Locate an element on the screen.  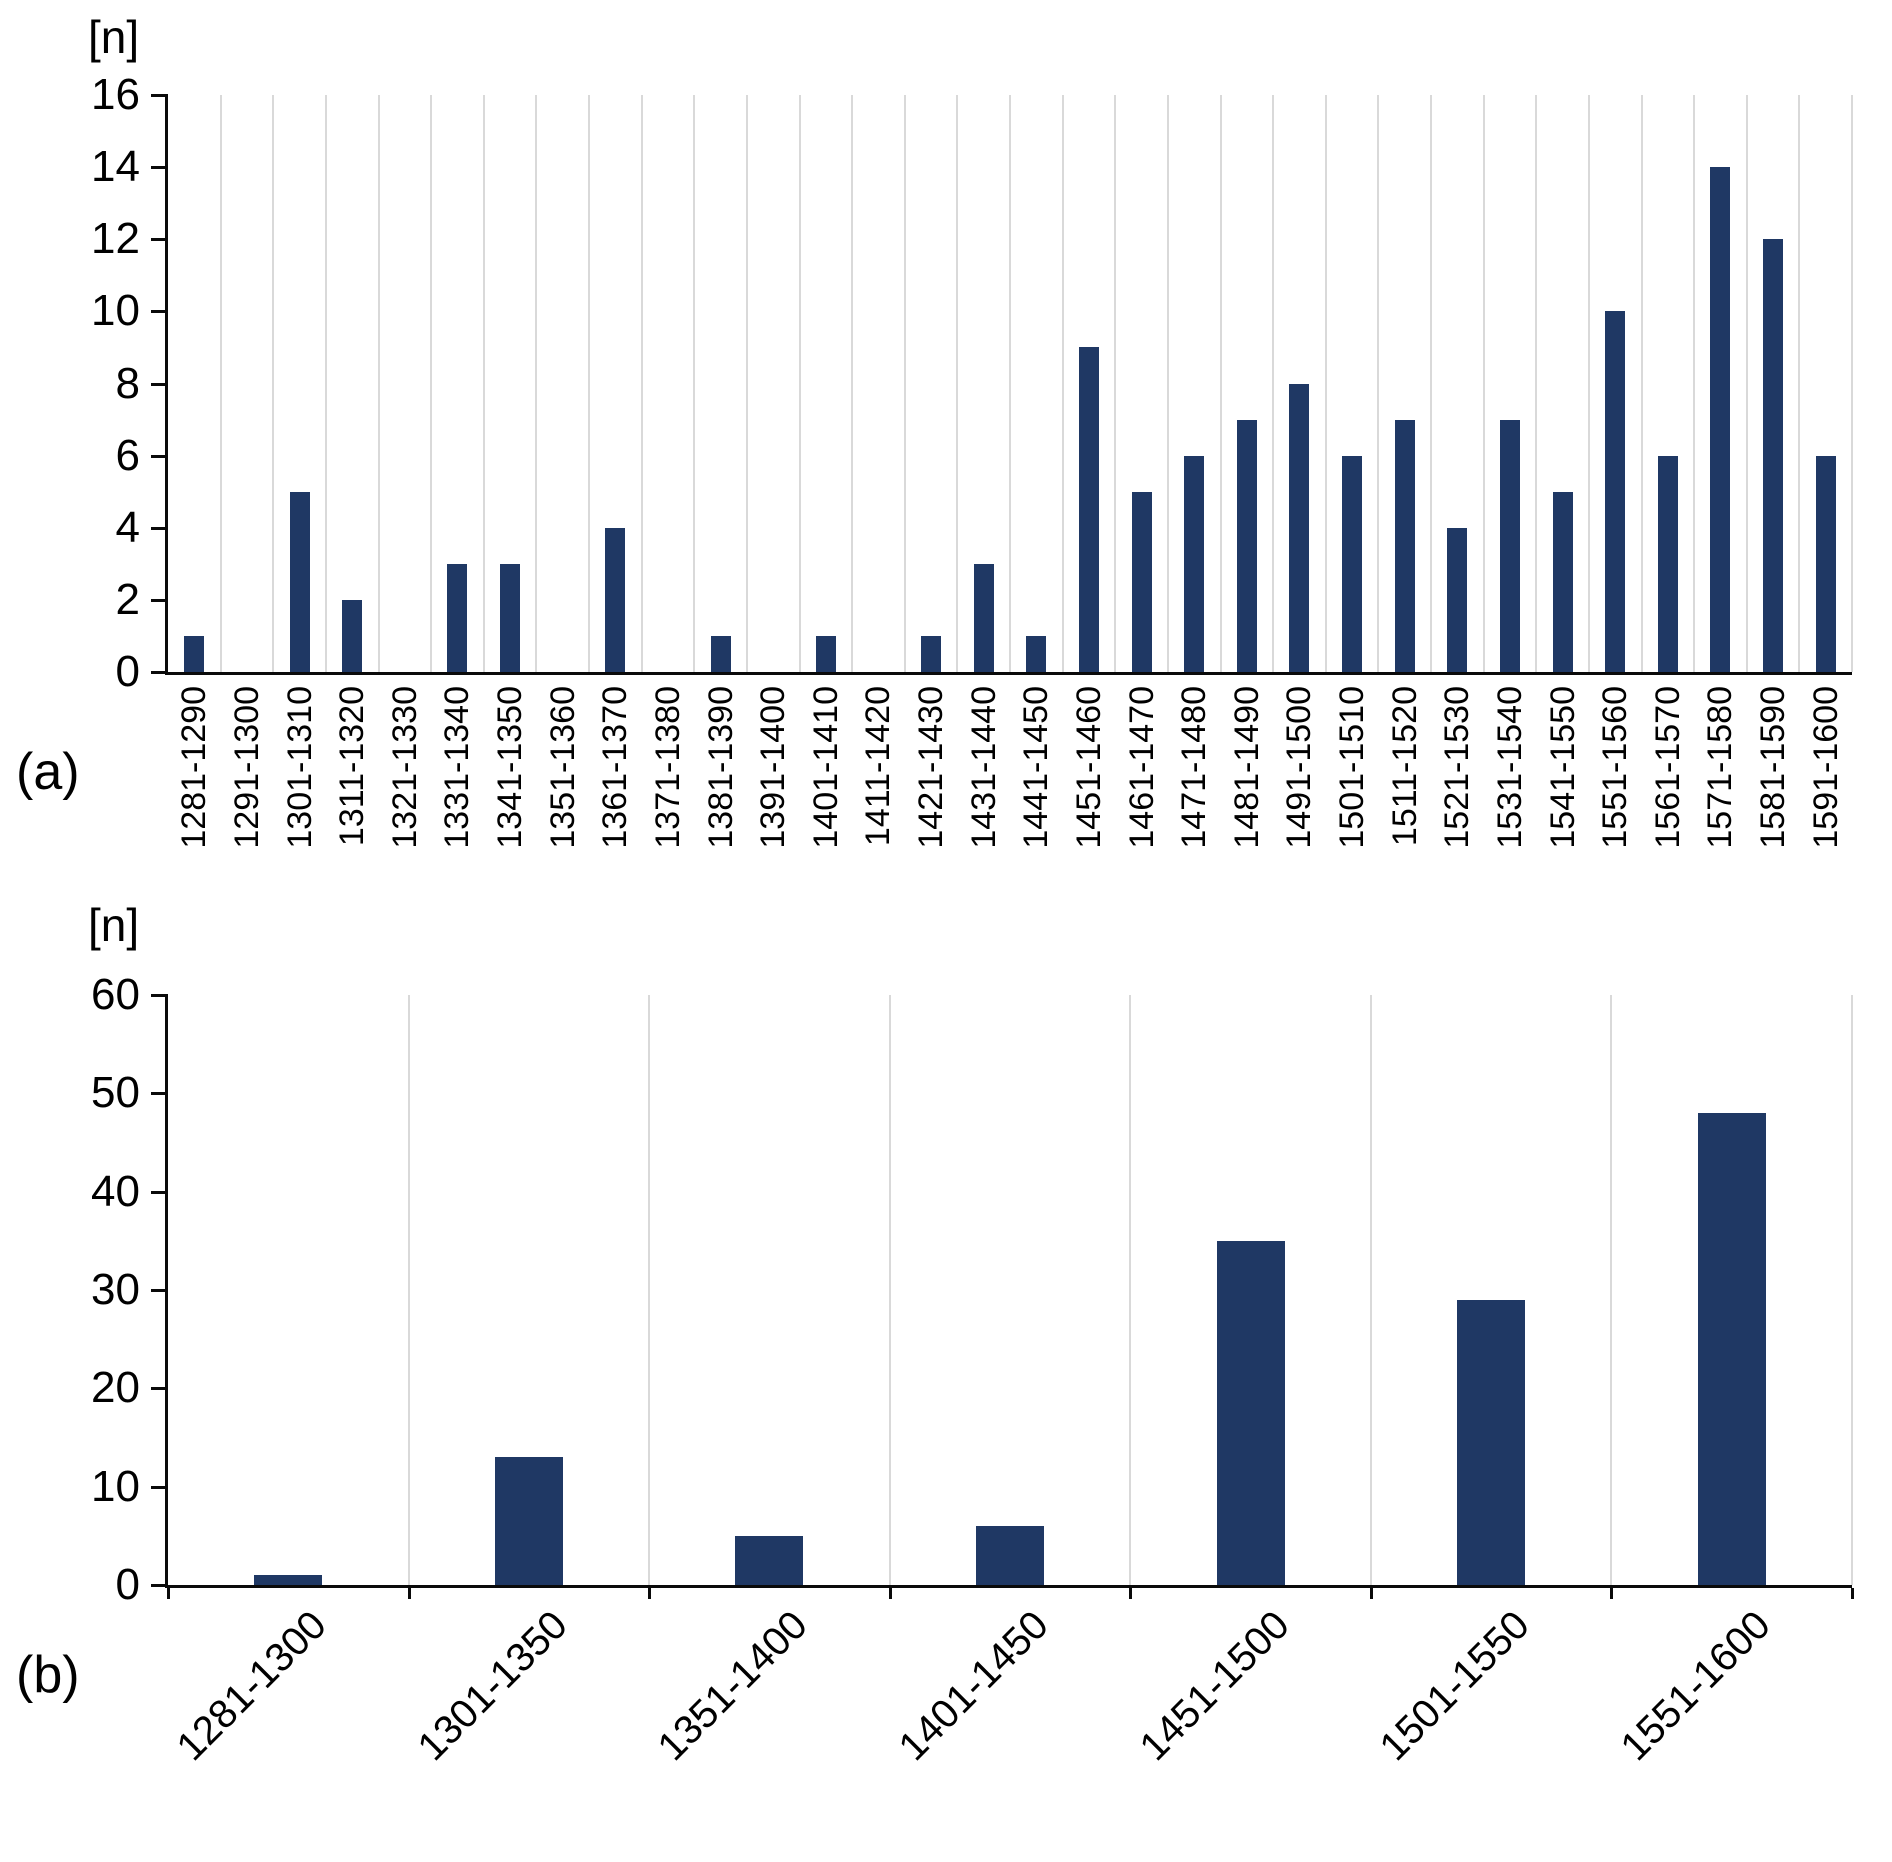
y-tick-label: 12 is located at coordinates (115, 239).